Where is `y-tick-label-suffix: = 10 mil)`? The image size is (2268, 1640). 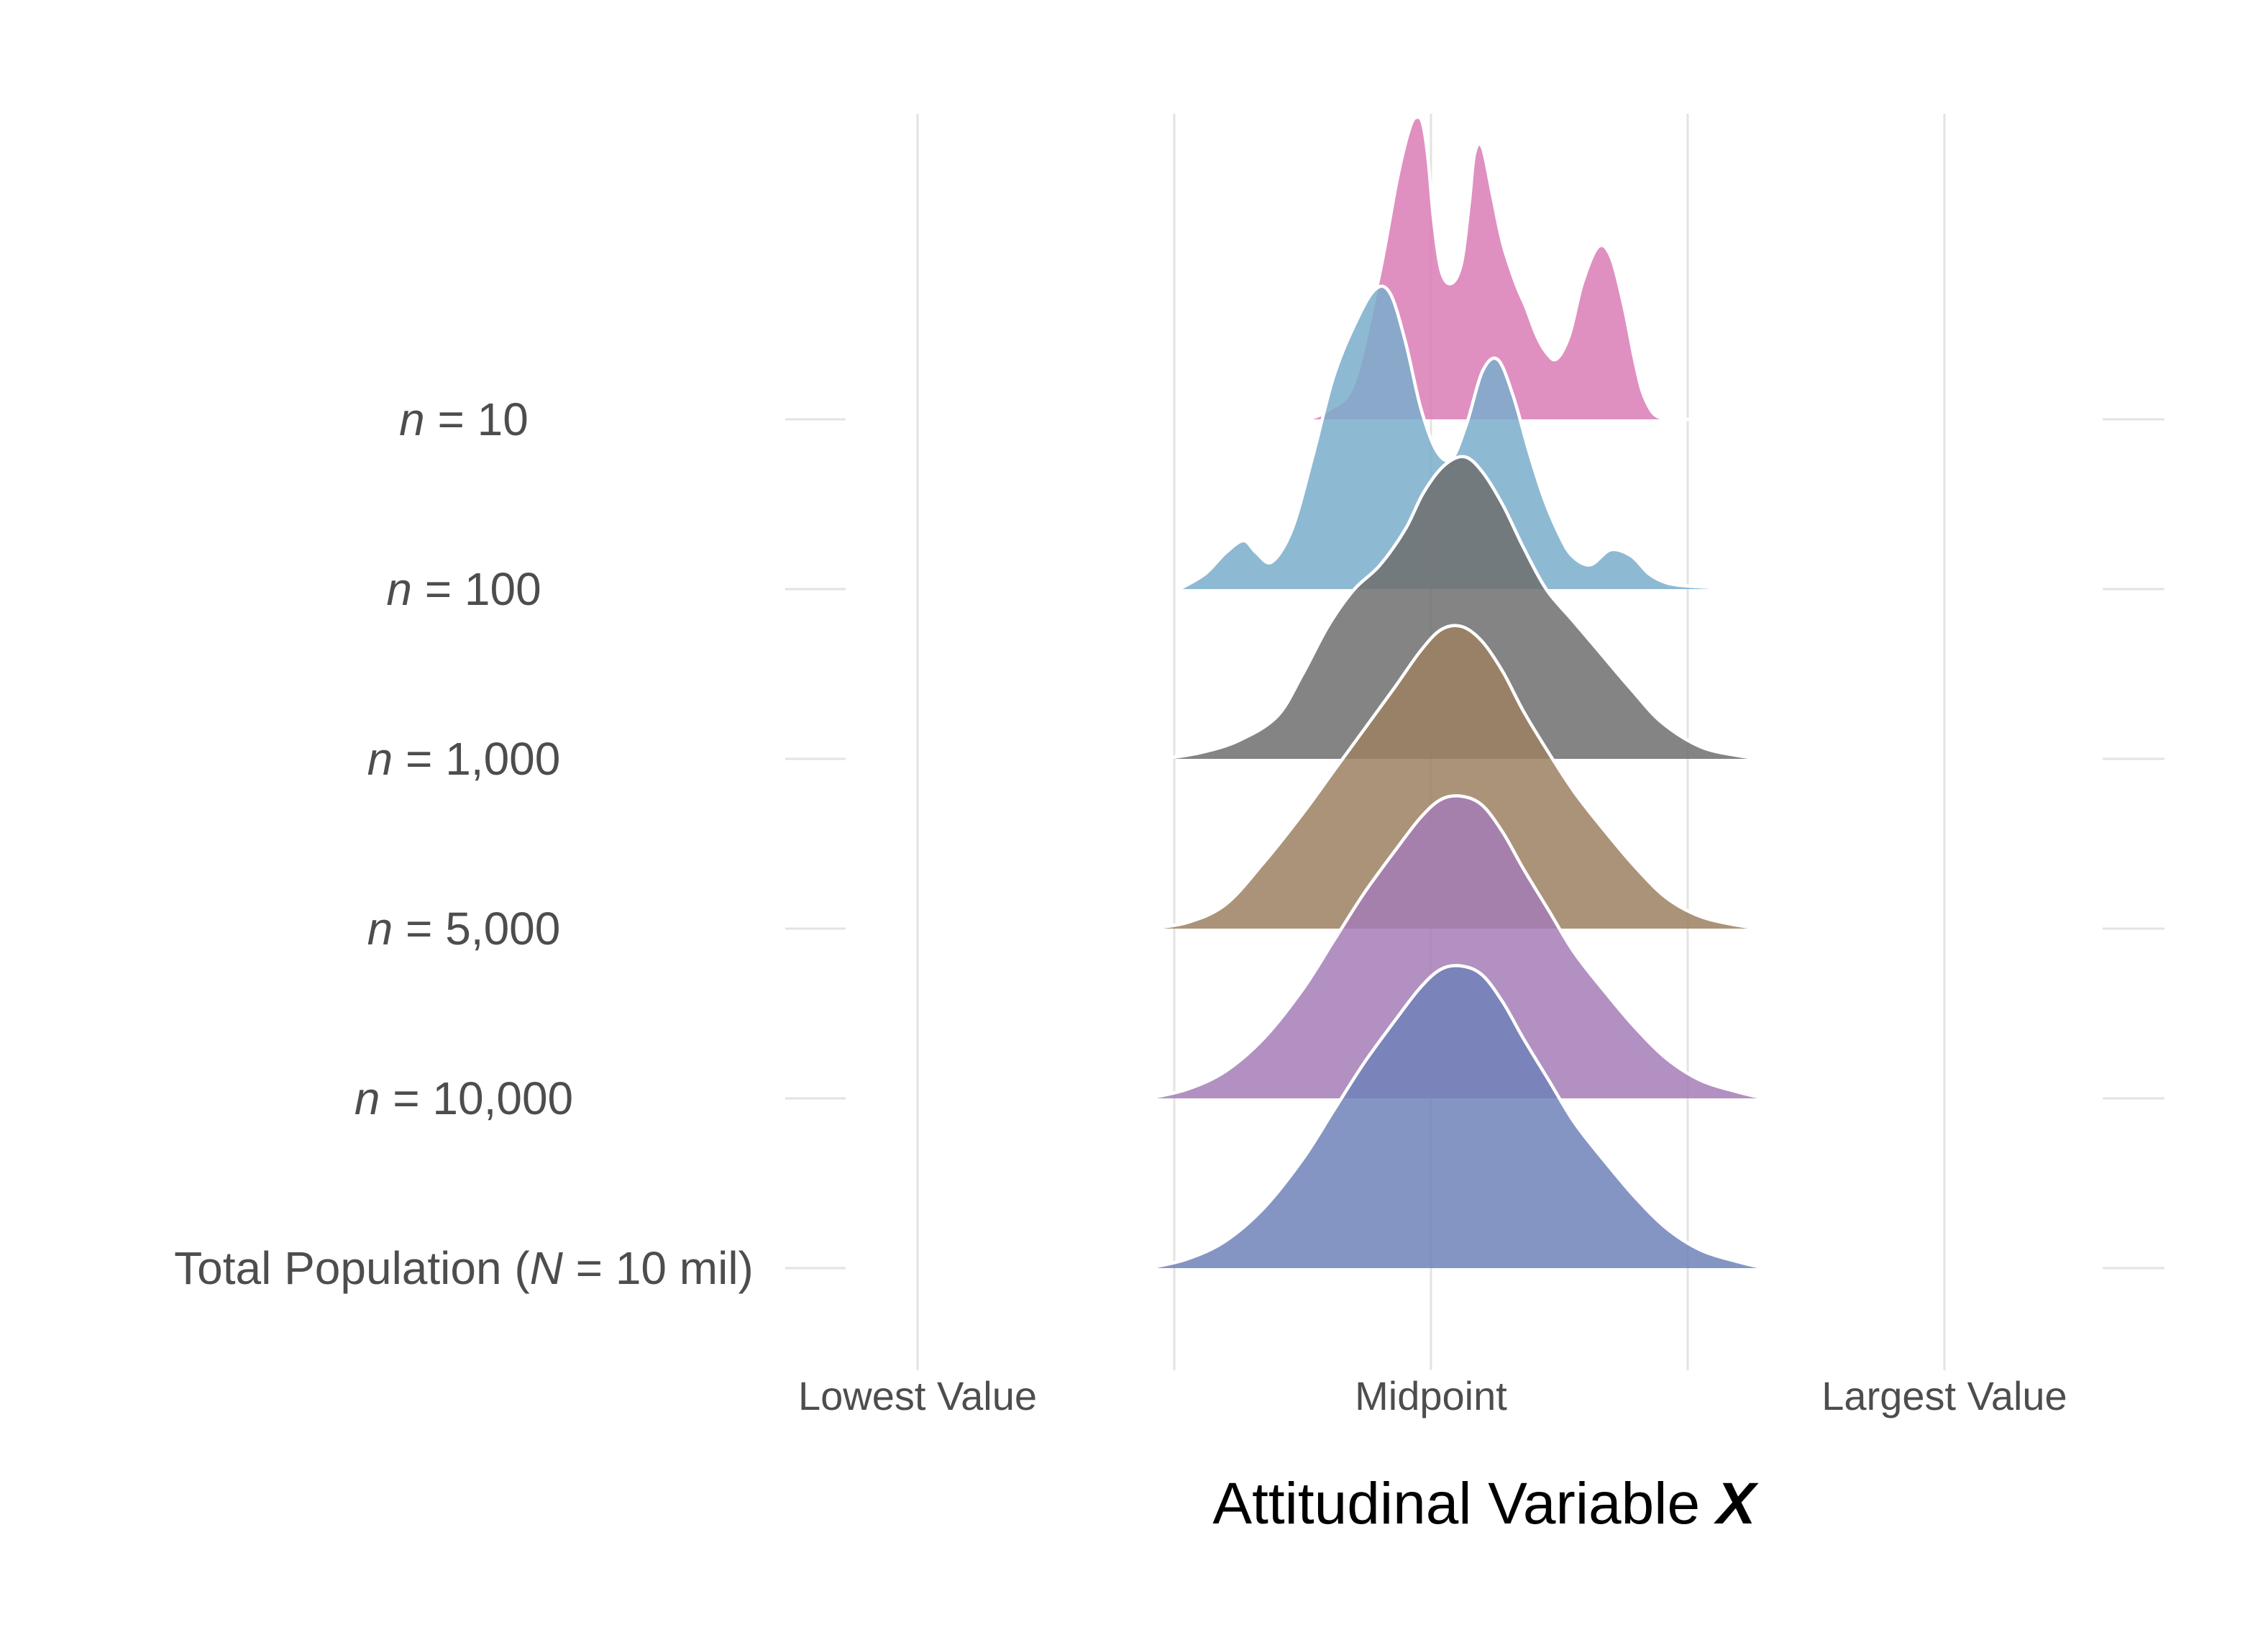
y-tick-label-suffix: = 10 mil) is located at coordinates (658, 1268).